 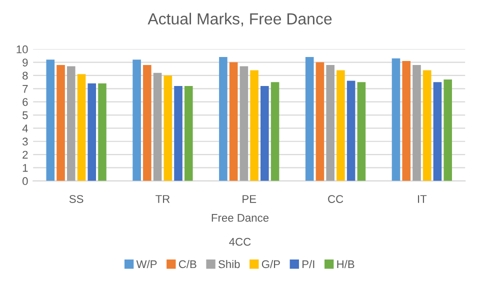 What do you see at coordinates (25, 128) in the screenshot?
I see `y-tick-label: 4` at bounding box center [25, 128].